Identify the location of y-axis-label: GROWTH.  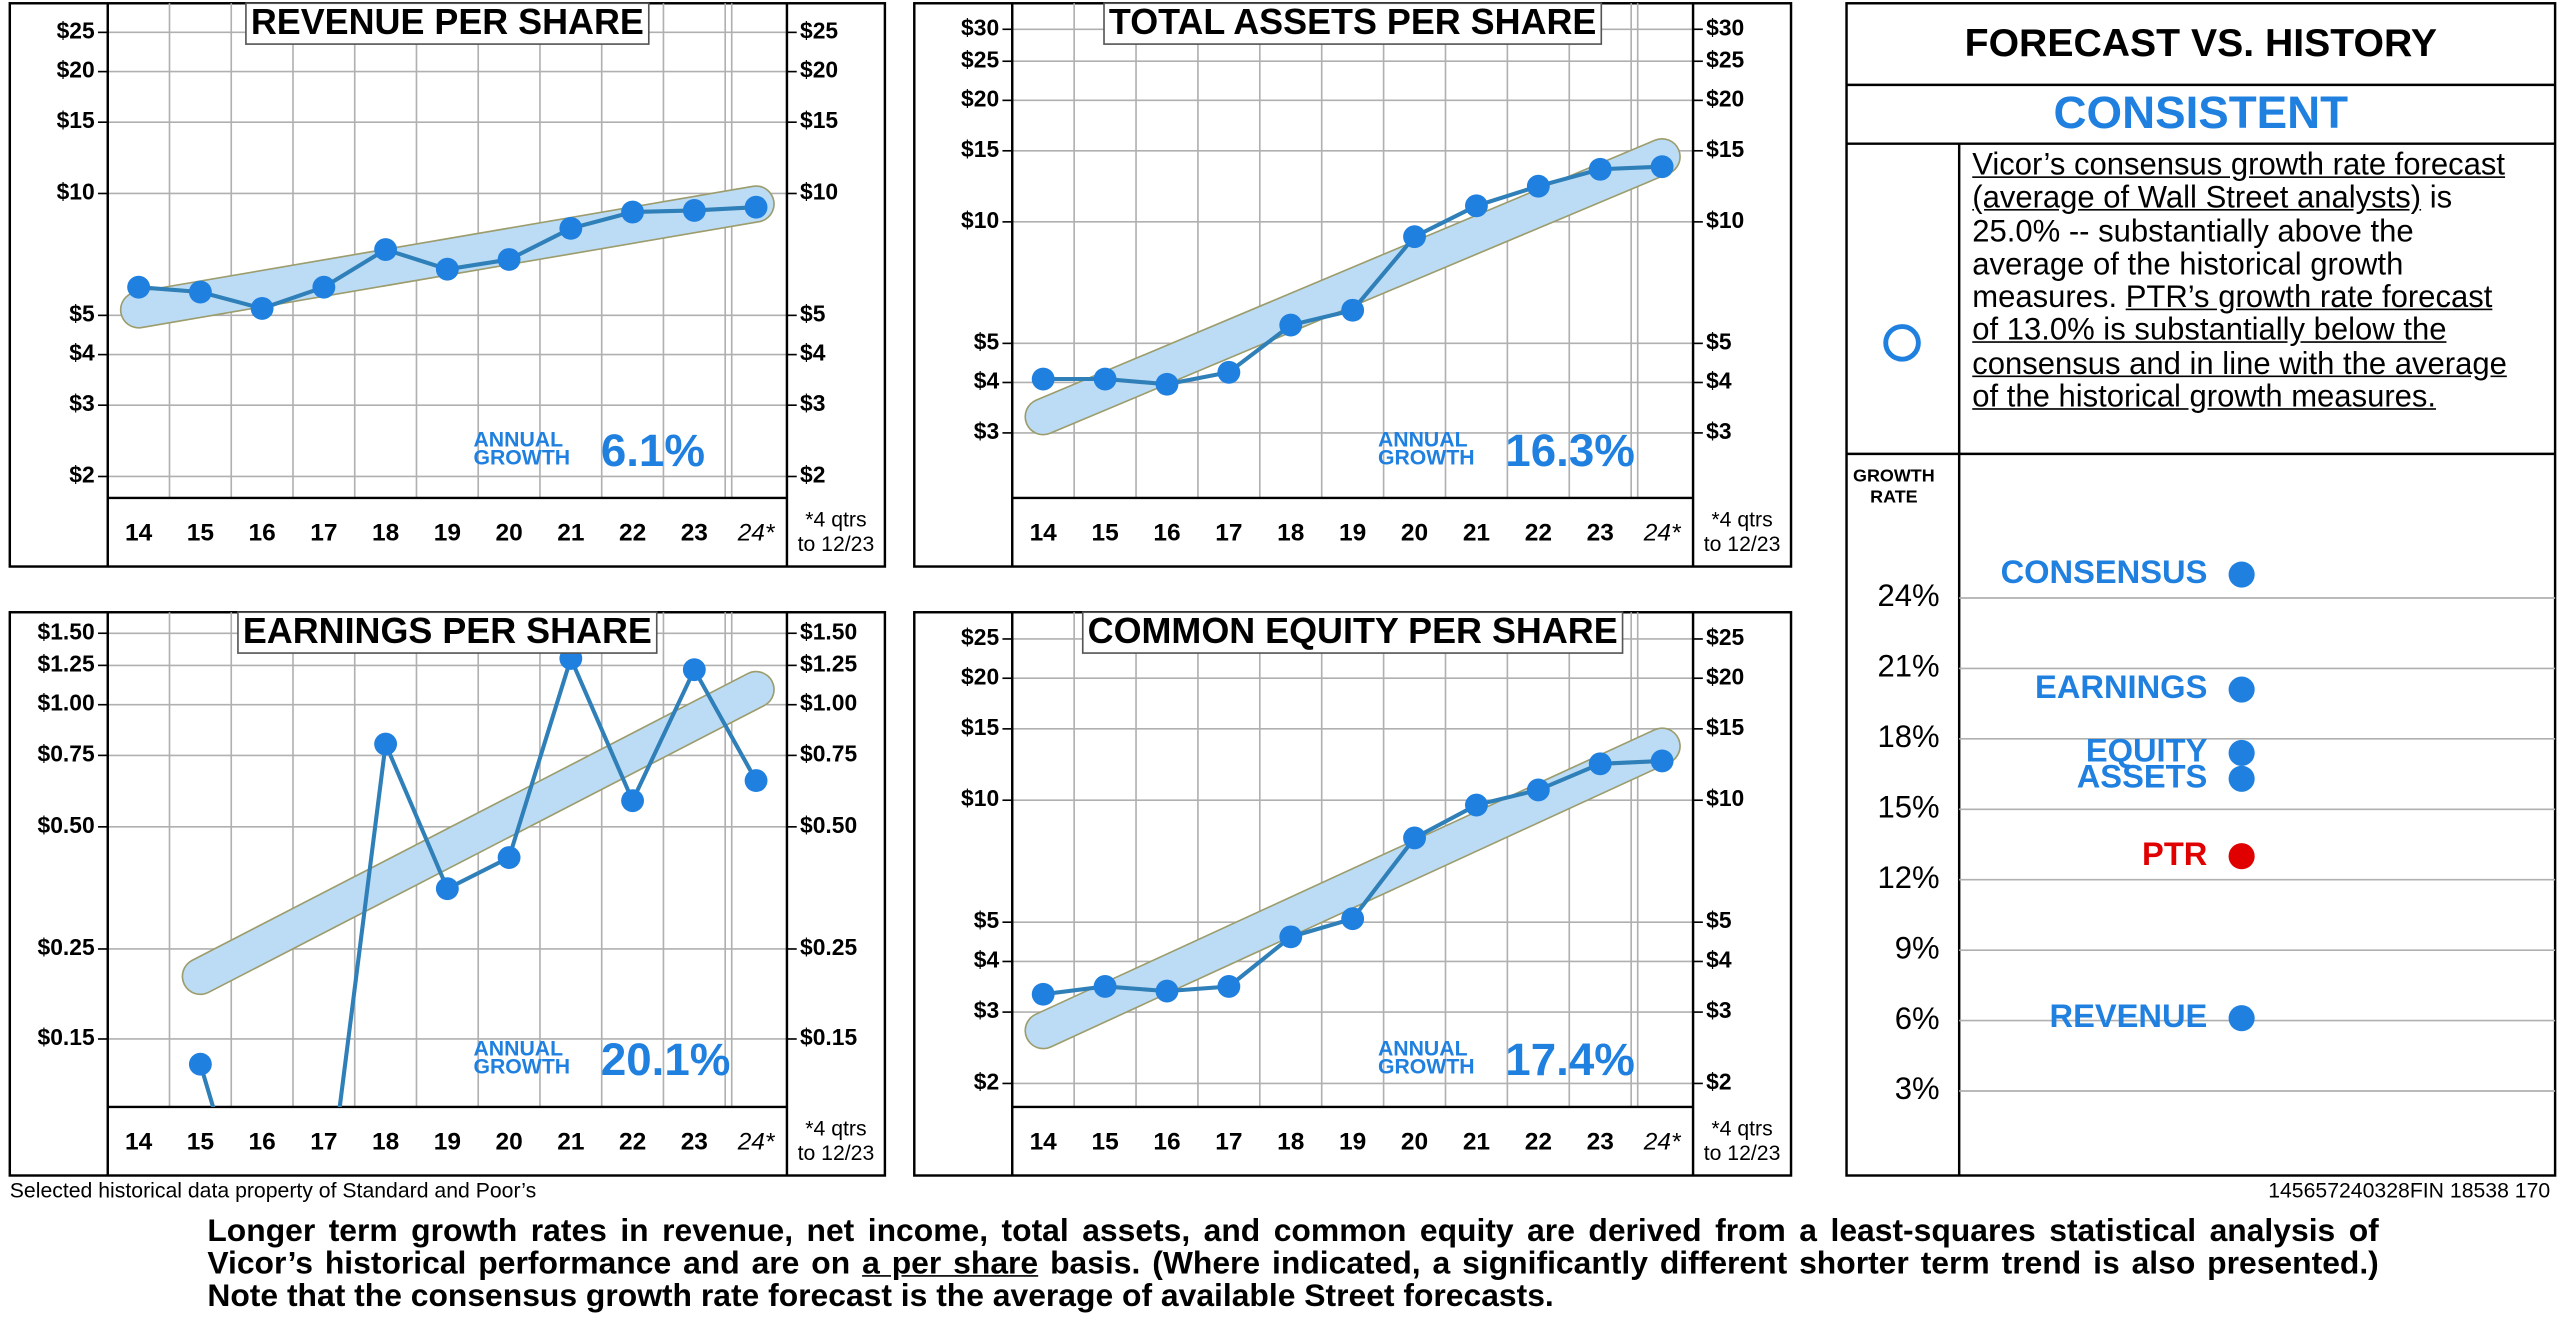
(1894, 475).